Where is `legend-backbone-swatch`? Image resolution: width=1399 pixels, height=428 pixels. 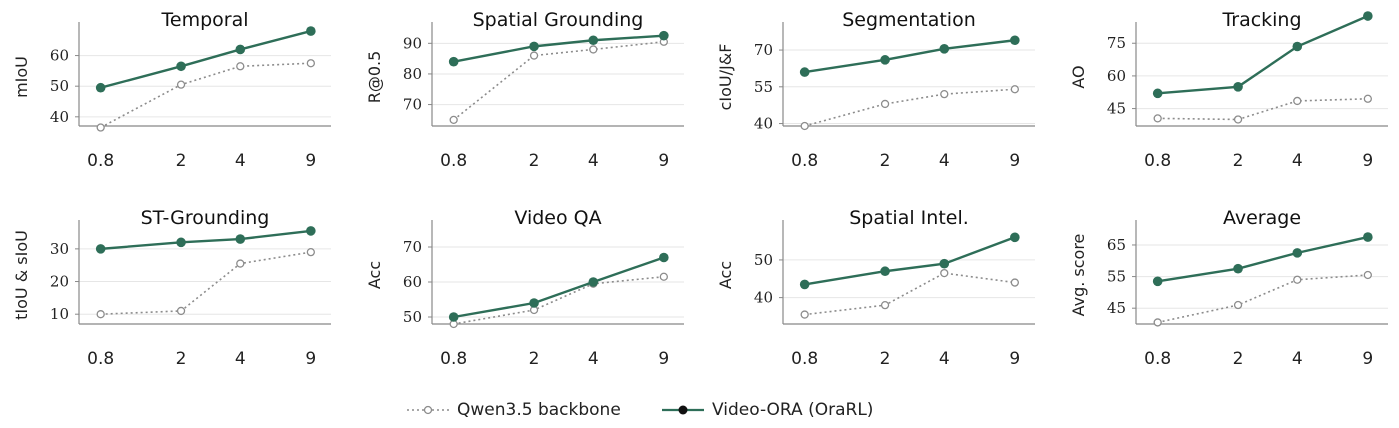
legend-backbone-swatch is located at coordinates (428, 410).